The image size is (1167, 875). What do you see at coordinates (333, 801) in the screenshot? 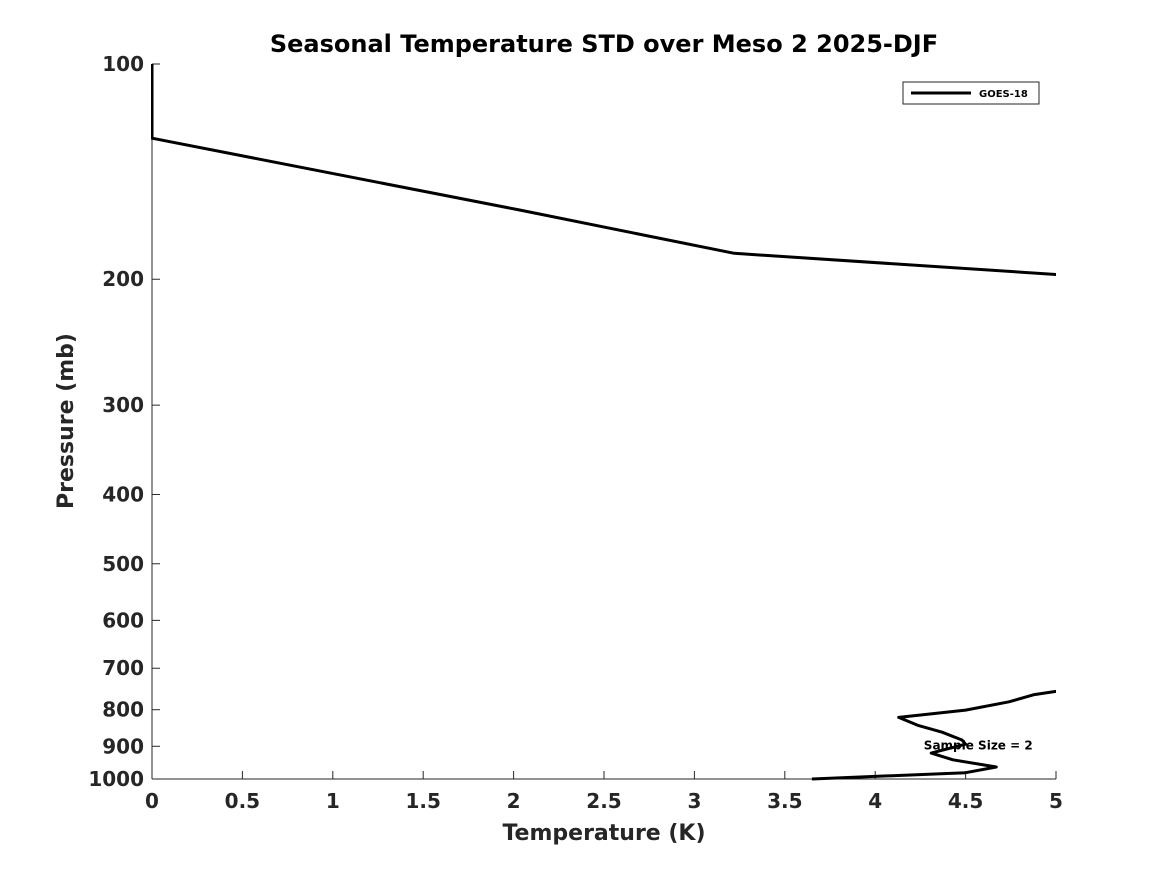
I see `x-tick-label: 1` at bounding box center [333, 801].